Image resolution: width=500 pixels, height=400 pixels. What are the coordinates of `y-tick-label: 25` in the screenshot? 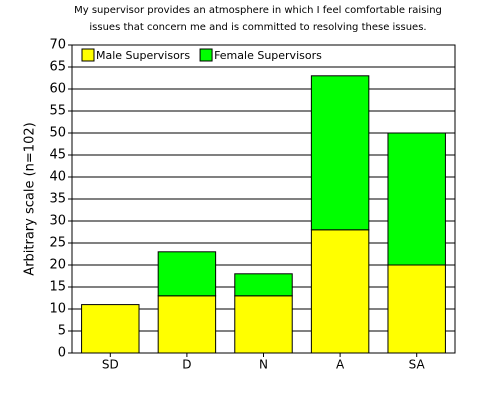 It's located at (57, 243).